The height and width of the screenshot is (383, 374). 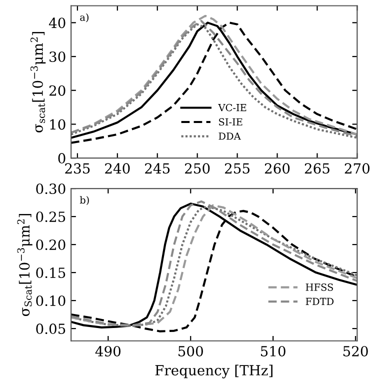 I want to click on x-tick-label: 245, so click(x=157, y=168).